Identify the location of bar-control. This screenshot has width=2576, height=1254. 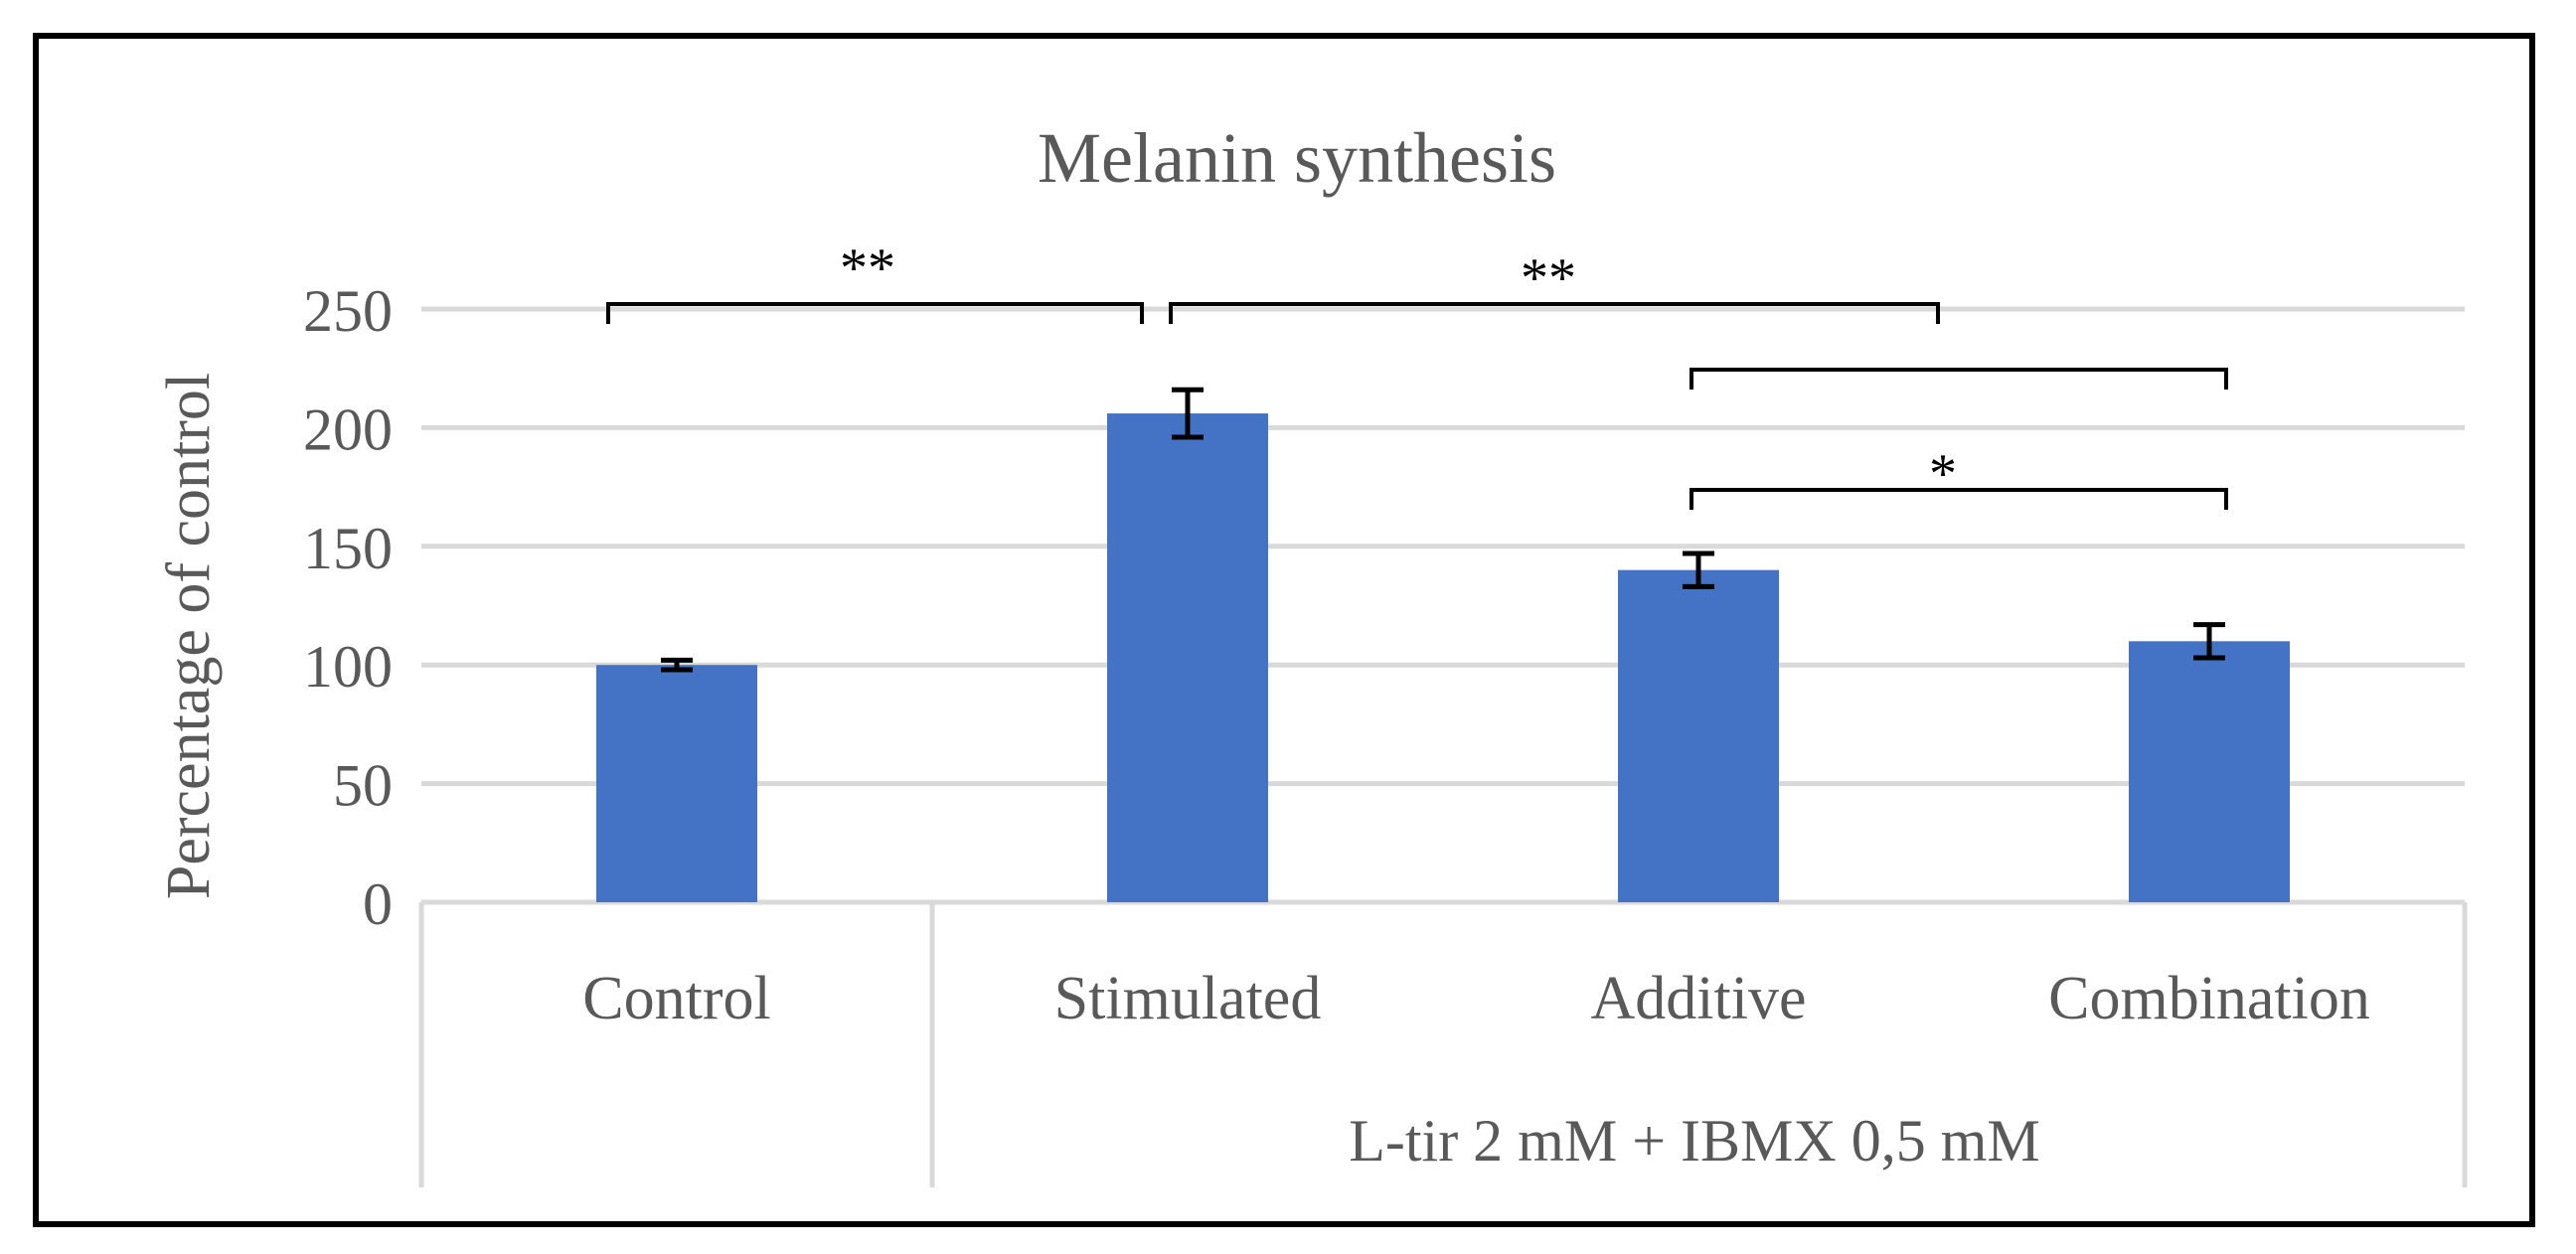
(676, 783).